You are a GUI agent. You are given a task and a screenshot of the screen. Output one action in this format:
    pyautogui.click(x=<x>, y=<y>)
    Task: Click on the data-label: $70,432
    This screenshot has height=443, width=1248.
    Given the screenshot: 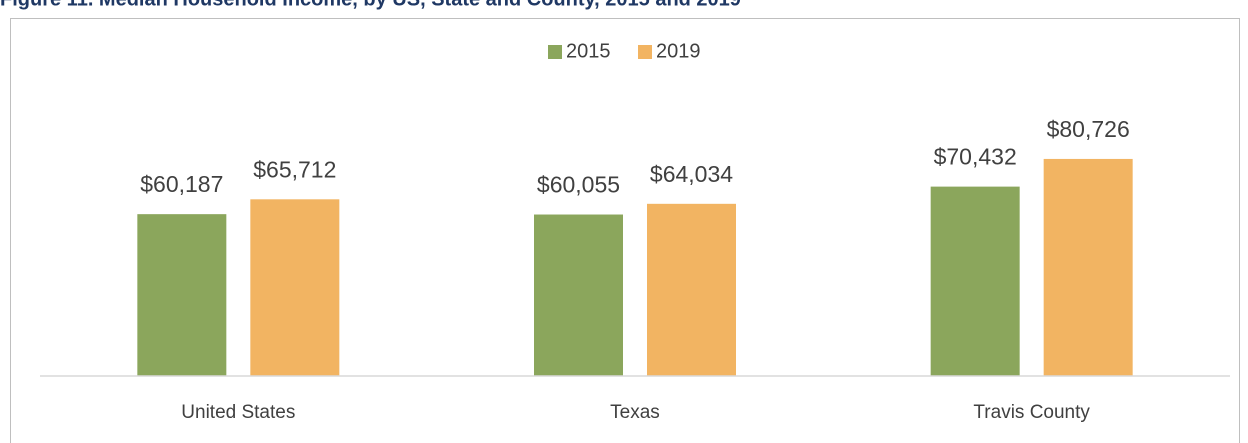 What is the action you would take?
    pyautogui.click(x=975, y=157)
    